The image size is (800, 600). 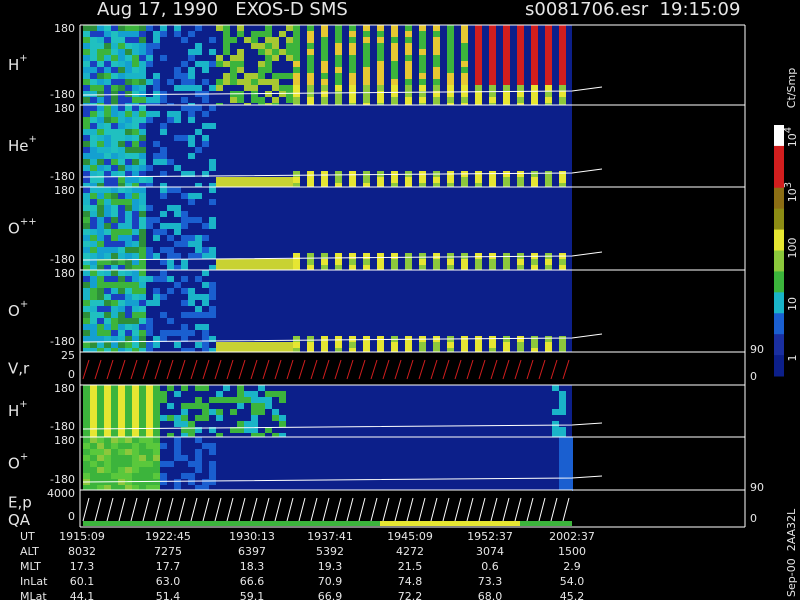 What do you see at coordinates (572, 536) in the screenshot?
I see `row-value: 2002:37` at bounding box center [572, 536].